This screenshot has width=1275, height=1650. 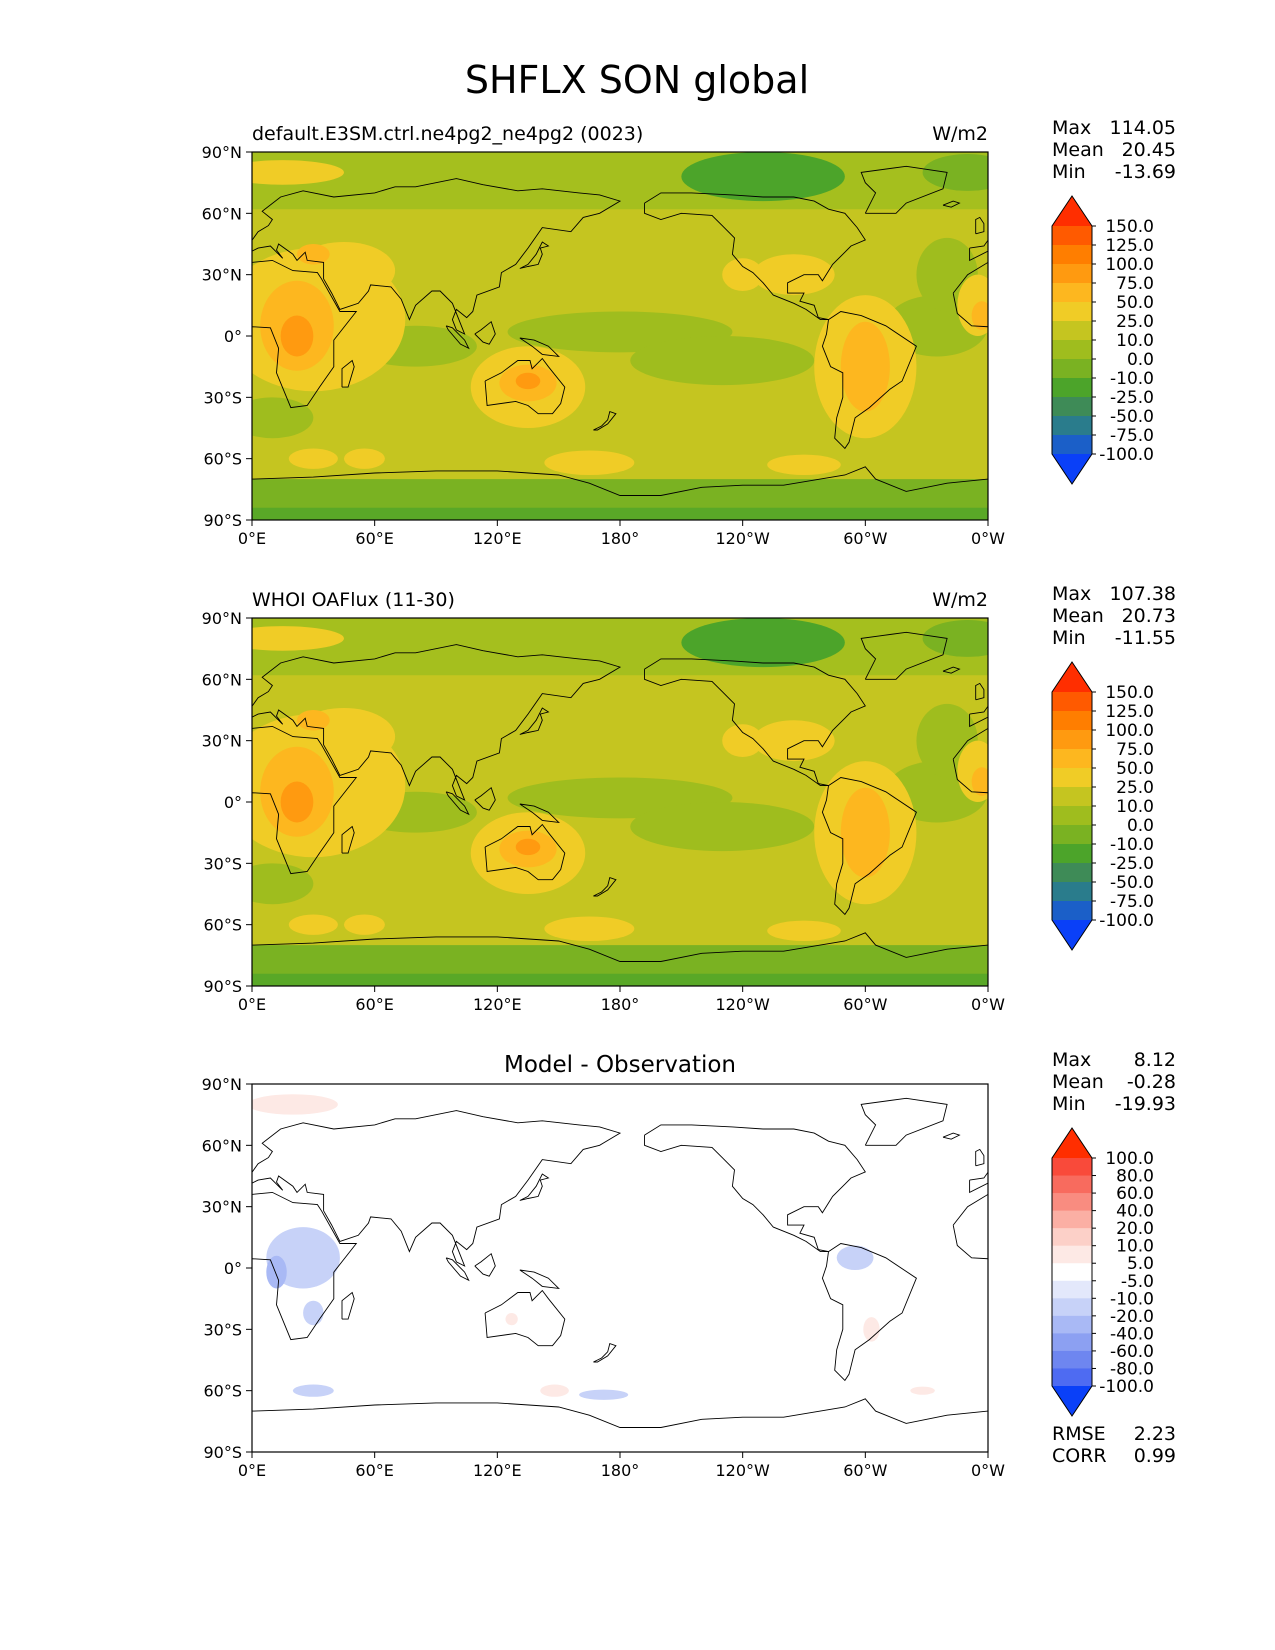 What do you see at coordinates (1135, 1177) in the screenshot?
I see `colorbar-label: 80.0` at bounding box center [1135, 1177].